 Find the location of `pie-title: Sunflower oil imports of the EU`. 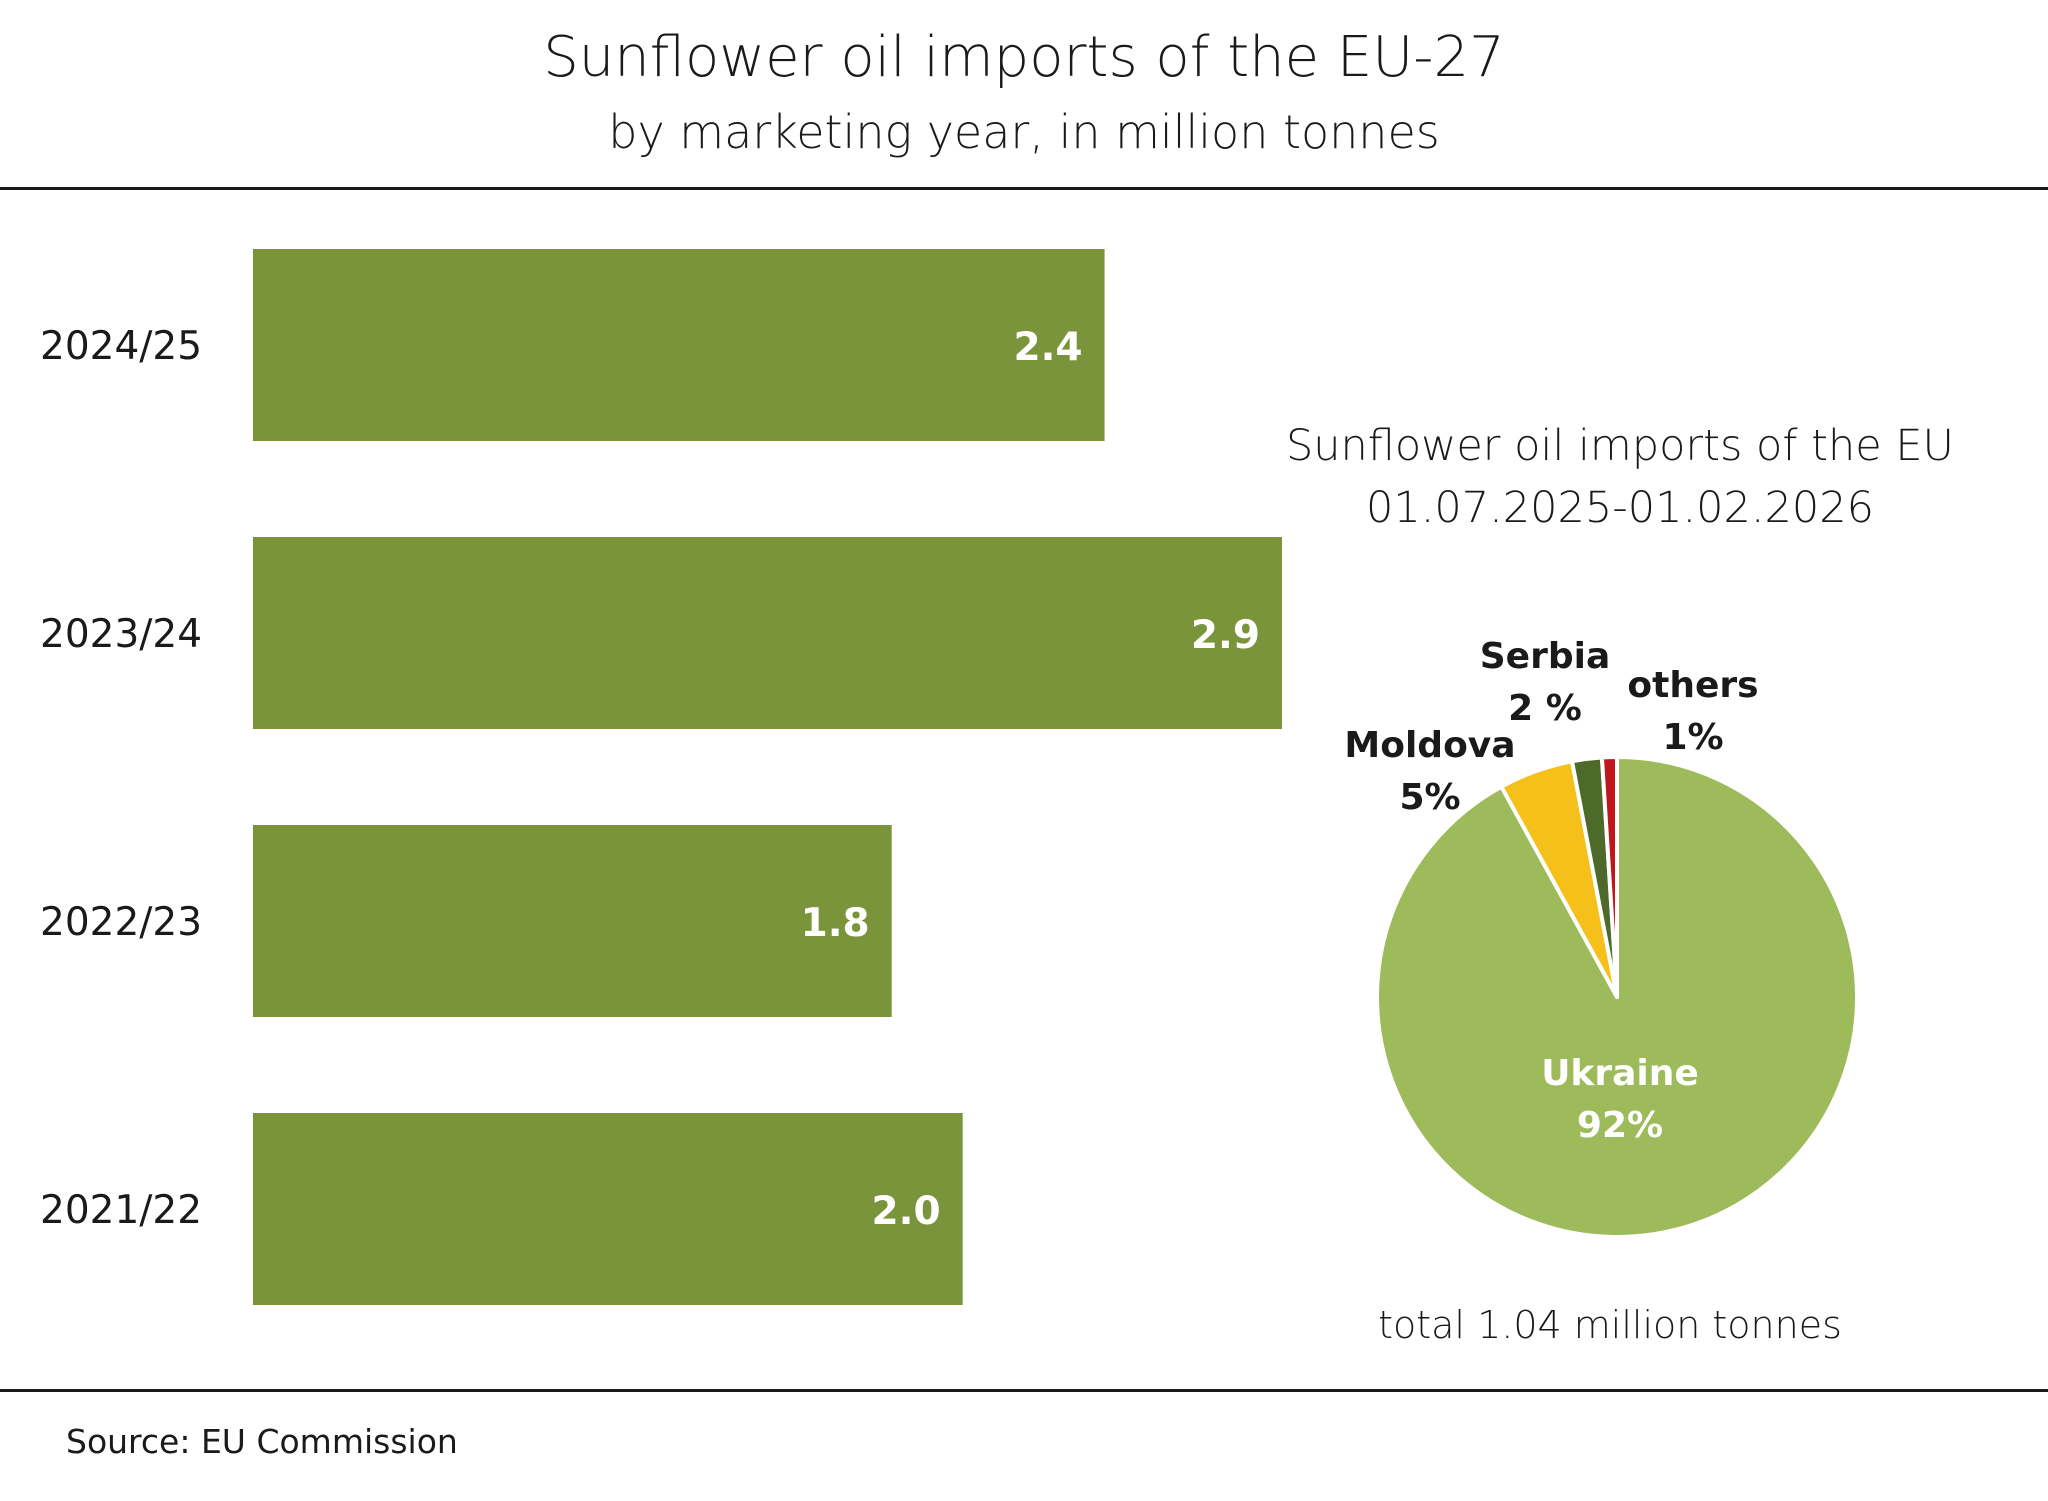

pie-title: Sunflower oil imports of the EU is located at coordinates (1620, 446).